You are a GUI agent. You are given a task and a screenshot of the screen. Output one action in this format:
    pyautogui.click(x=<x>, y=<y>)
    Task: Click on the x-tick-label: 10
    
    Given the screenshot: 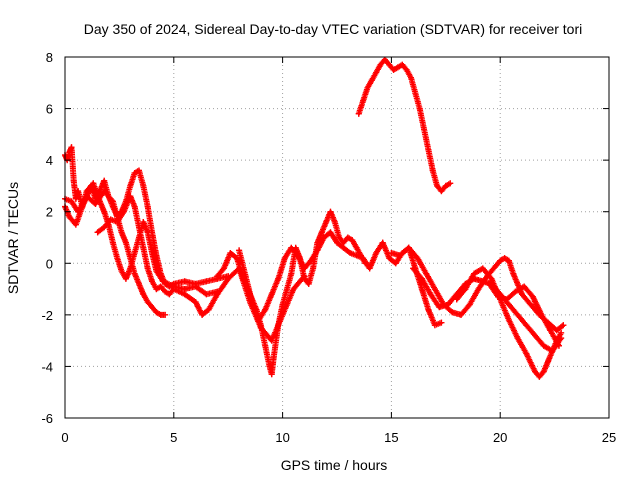 What is the action you would take?
    pyautogui.click(x=282, y=437)
    